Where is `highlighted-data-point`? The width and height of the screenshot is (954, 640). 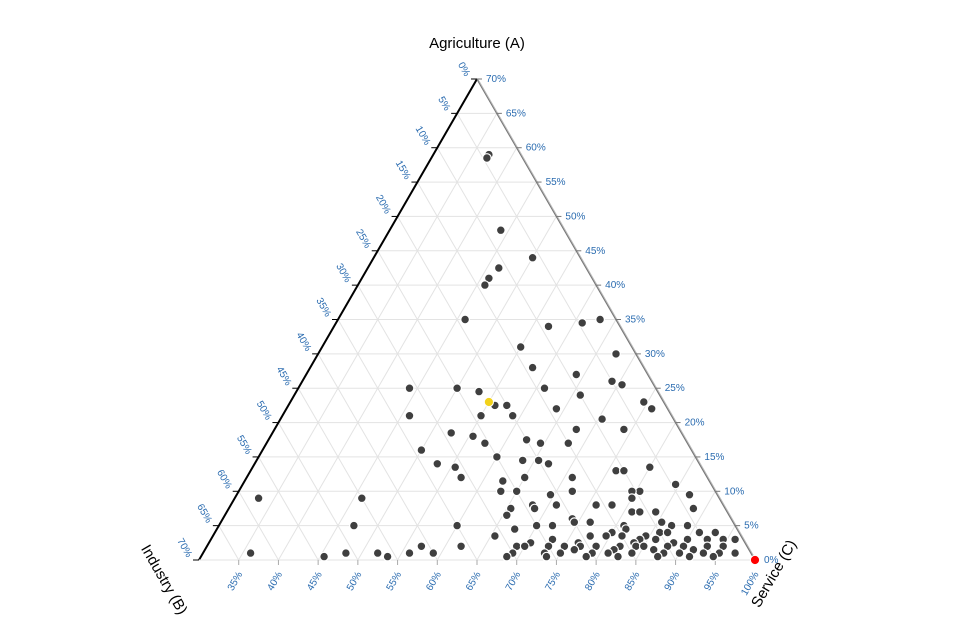
highlighted-data-point is located at coordinates (488, 402).